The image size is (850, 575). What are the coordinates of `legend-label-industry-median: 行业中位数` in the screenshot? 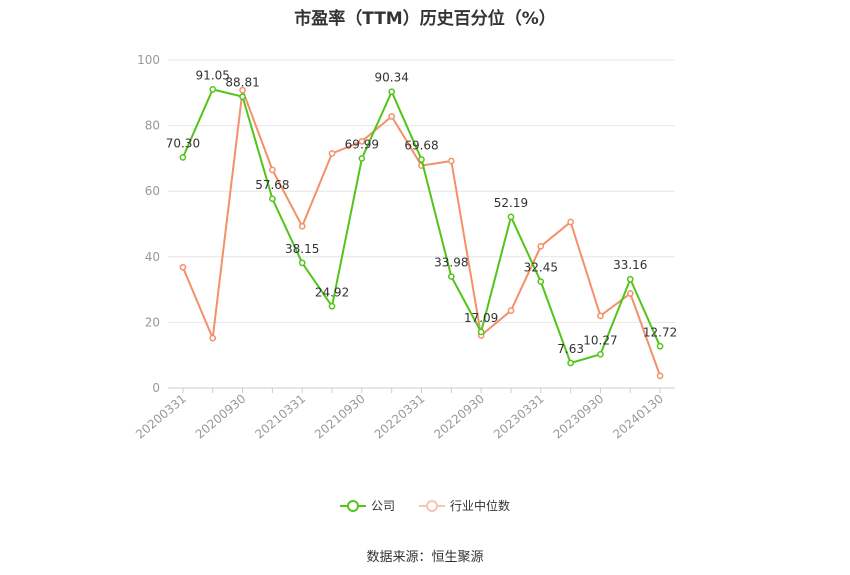 It's located at (480, 506).